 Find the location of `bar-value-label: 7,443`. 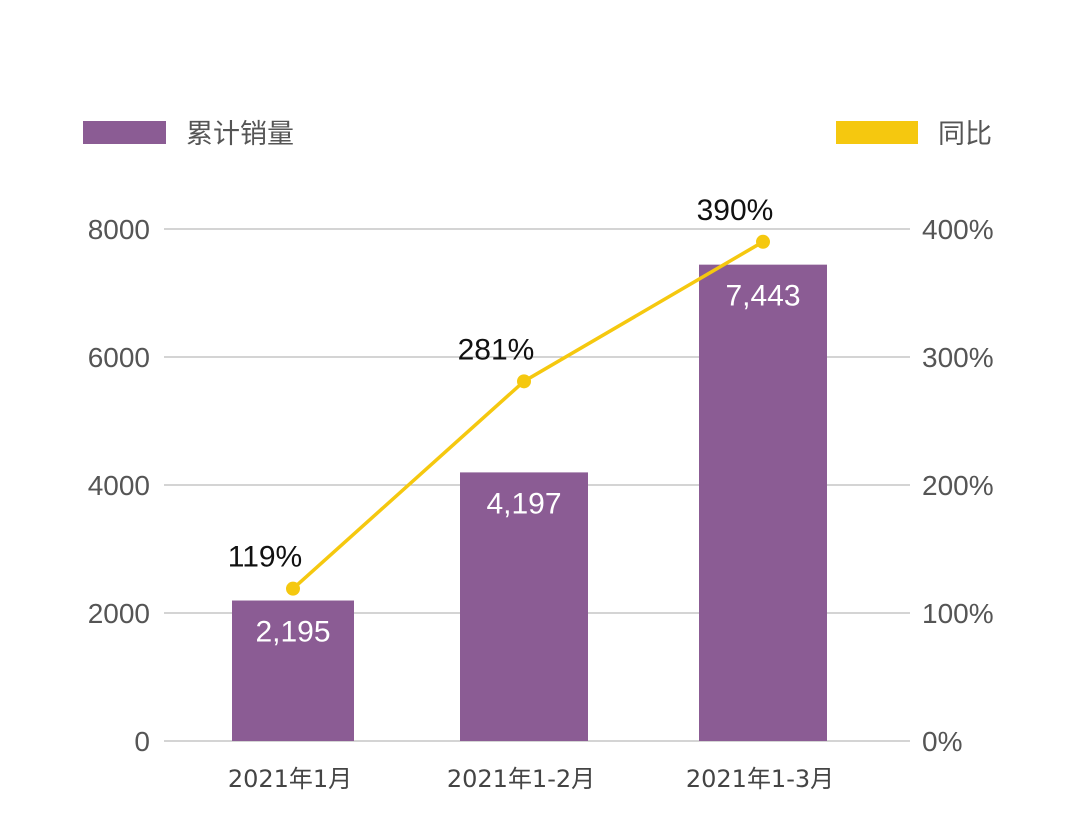

bar-value-label: 7,443 is located at coordinates (762, 296).